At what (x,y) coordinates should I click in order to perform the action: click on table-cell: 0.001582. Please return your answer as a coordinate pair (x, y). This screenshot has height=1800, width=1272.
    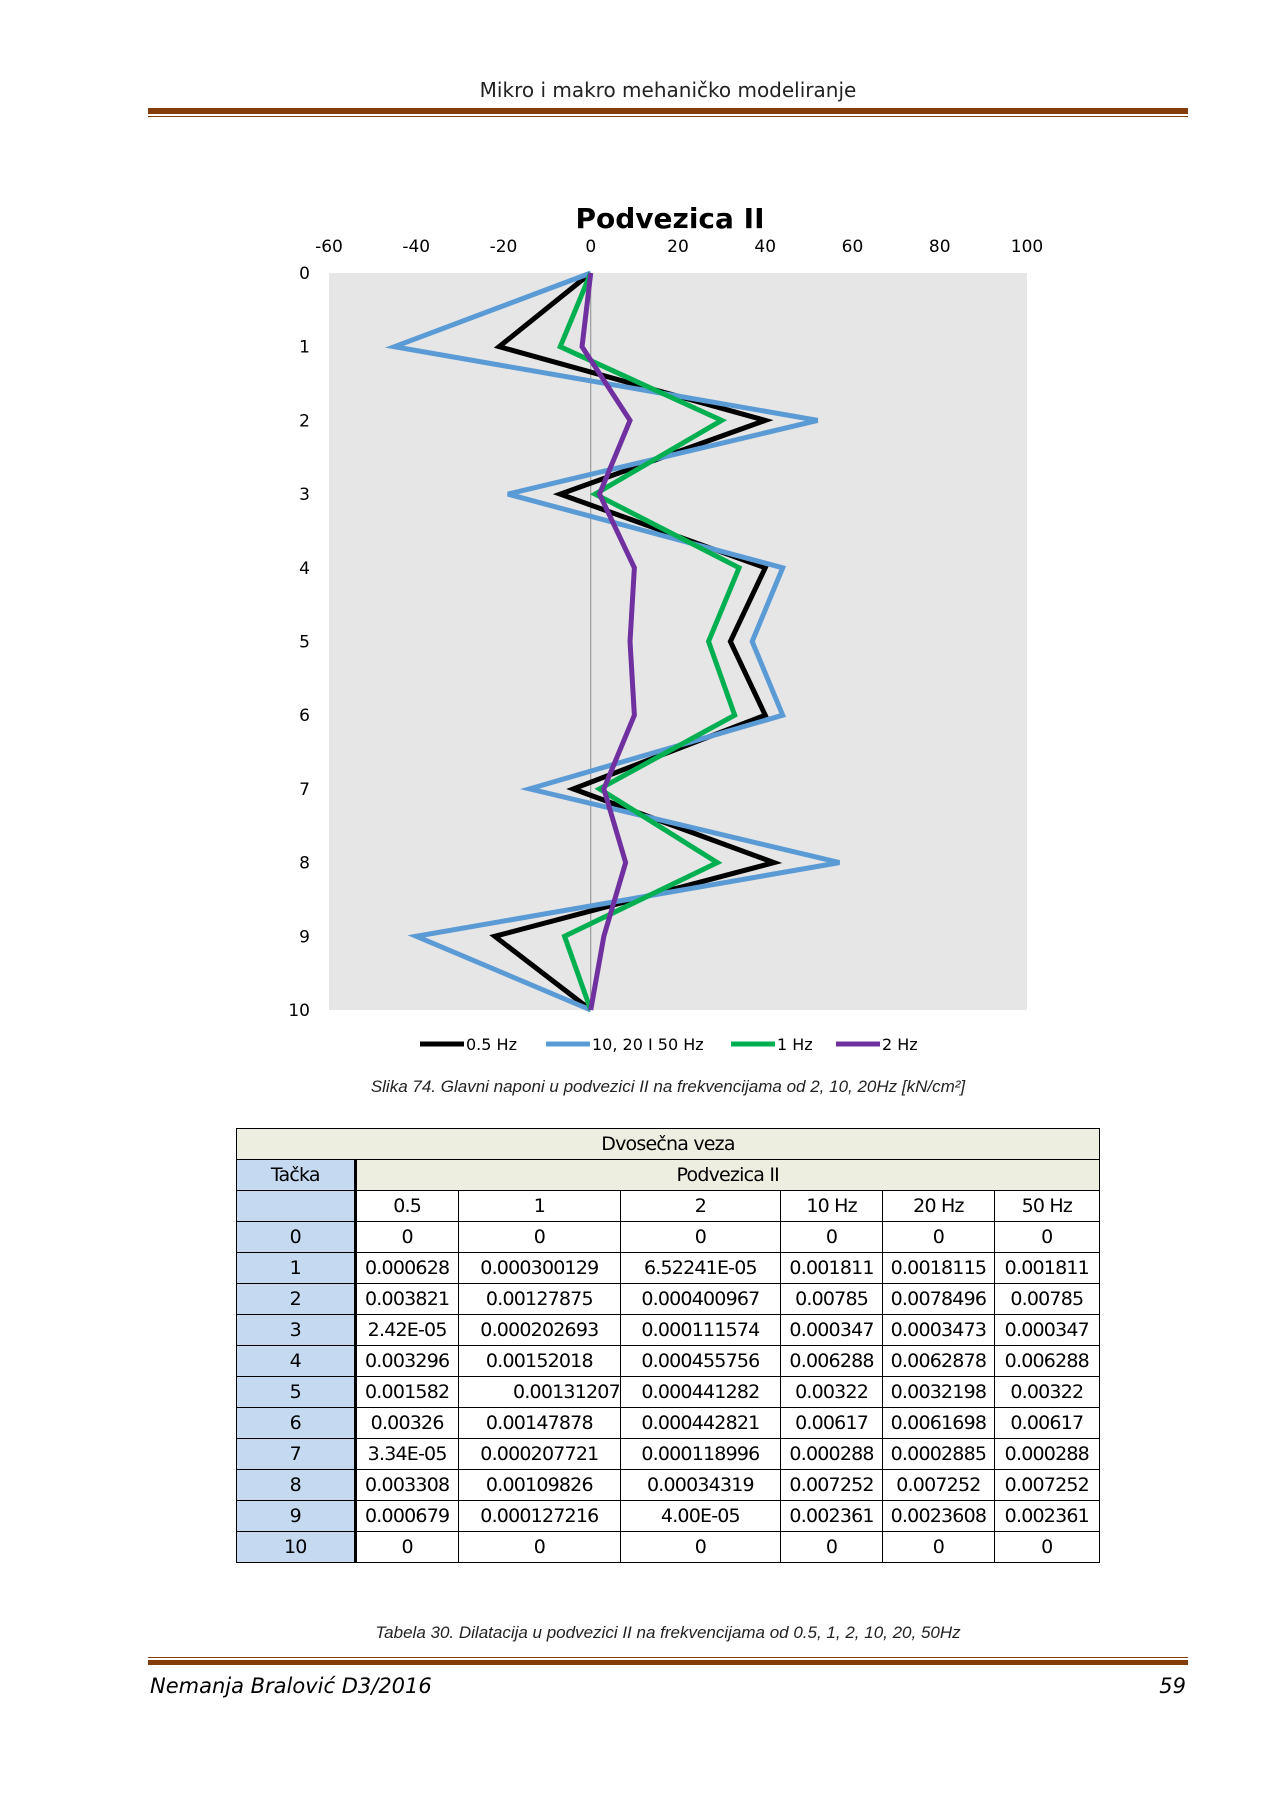
    Looking at the image, I should click on (406, 1392).